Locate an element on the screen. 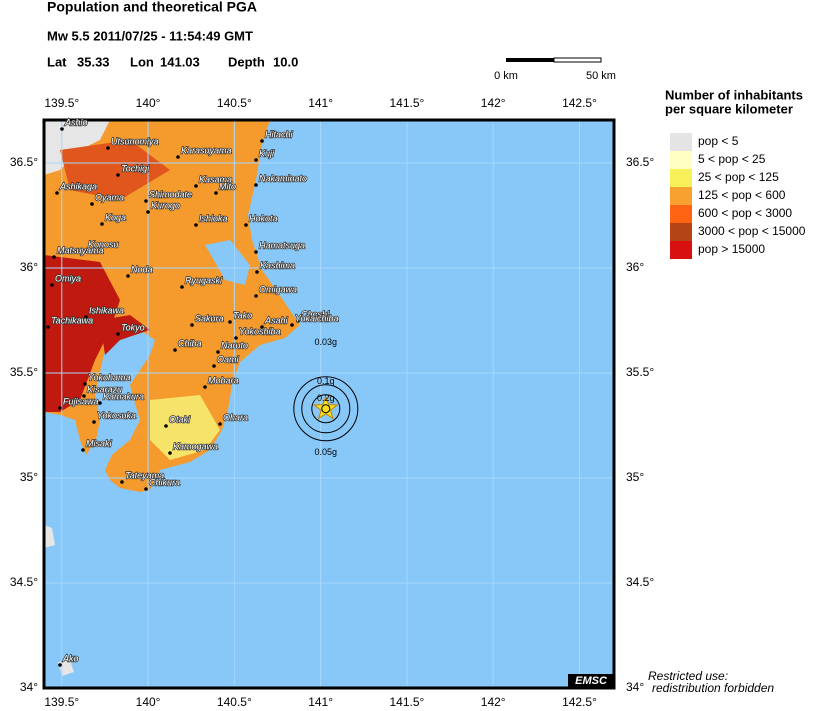 The width and height of the screenshot is (824, 711). lat-label: Lat is located at coordinates (57, 61).